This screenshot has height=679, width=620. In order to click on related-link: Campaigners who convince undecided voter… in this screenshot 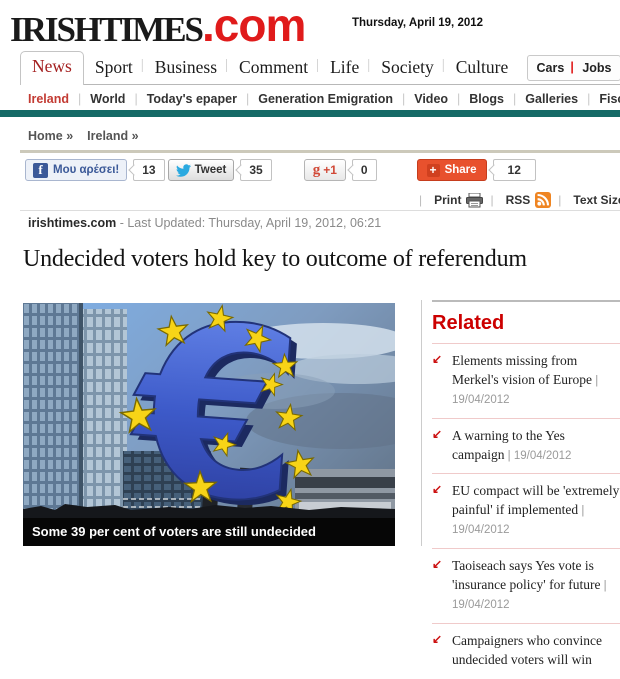, I will do `click(527, 649)`.